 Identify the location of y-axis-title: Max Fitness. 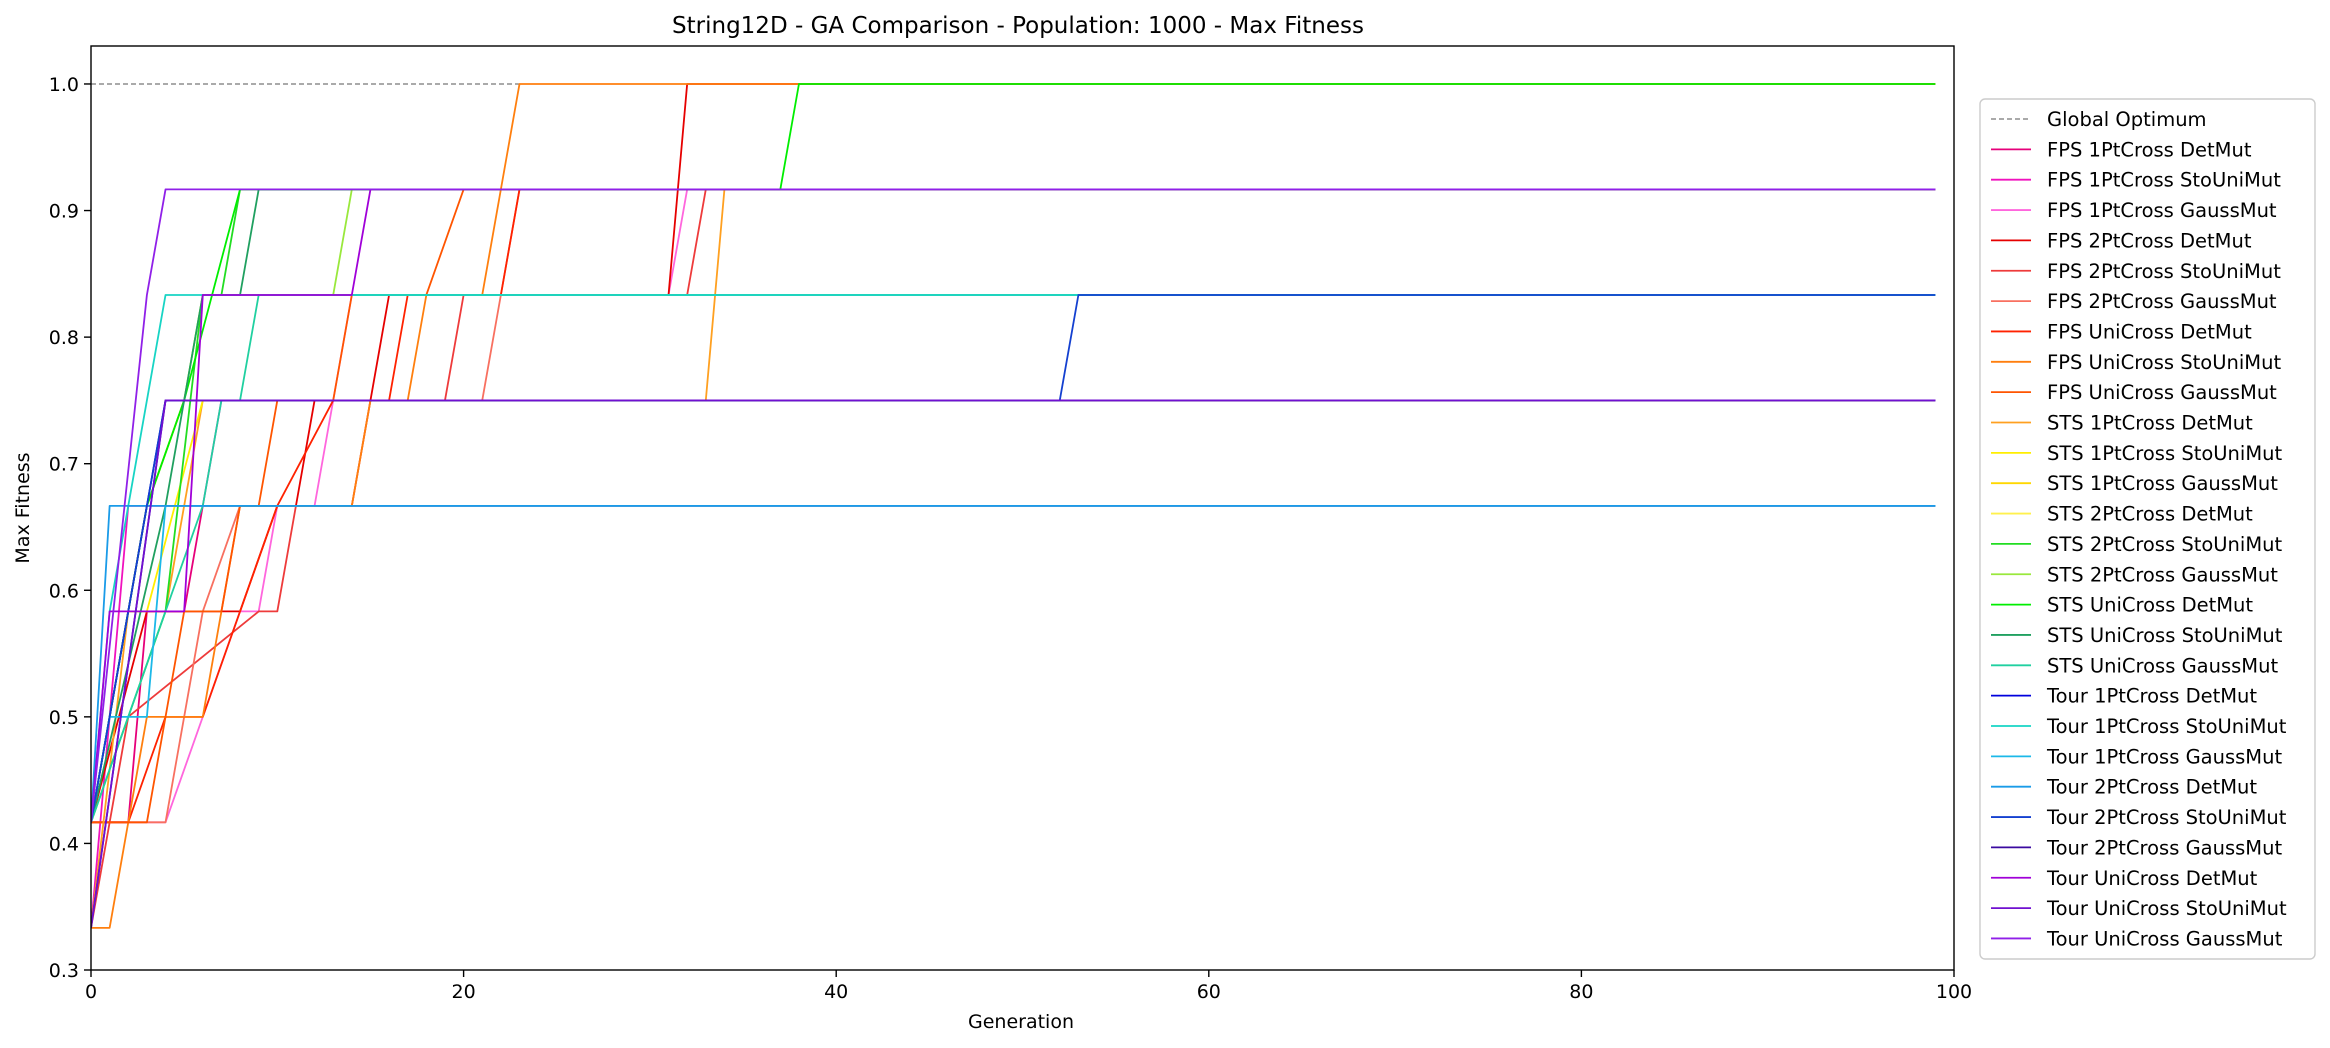
(23, 507).